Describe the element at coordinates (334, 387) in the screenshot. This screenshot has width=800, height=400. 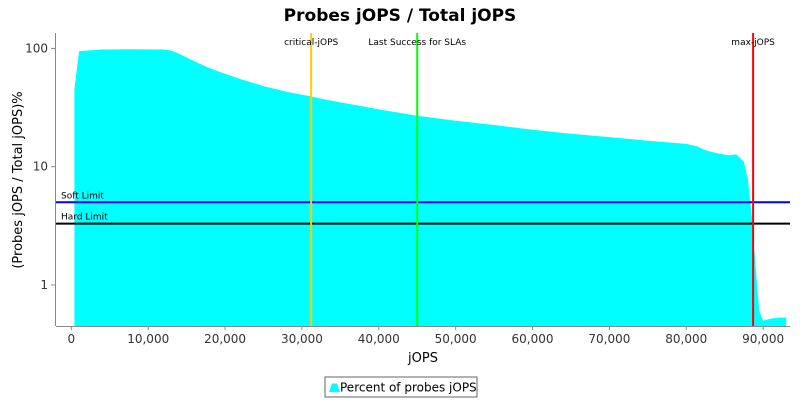
I see `legend-swatch-icon` at that location.